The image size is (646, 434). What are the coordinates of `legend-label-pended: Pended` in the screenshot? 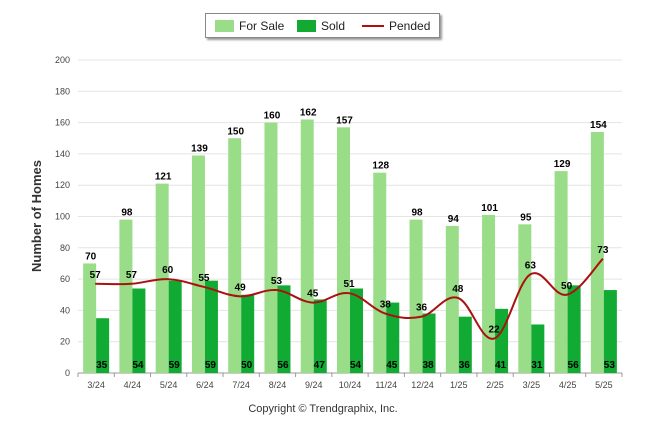 It's located at (410, 25).